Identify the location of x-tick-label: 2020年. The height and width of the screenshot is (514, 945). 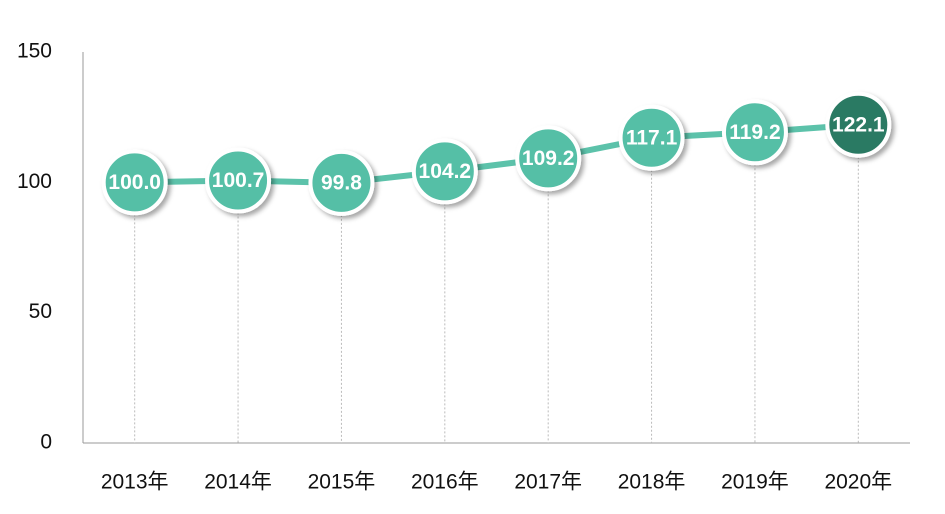
(858, 482).